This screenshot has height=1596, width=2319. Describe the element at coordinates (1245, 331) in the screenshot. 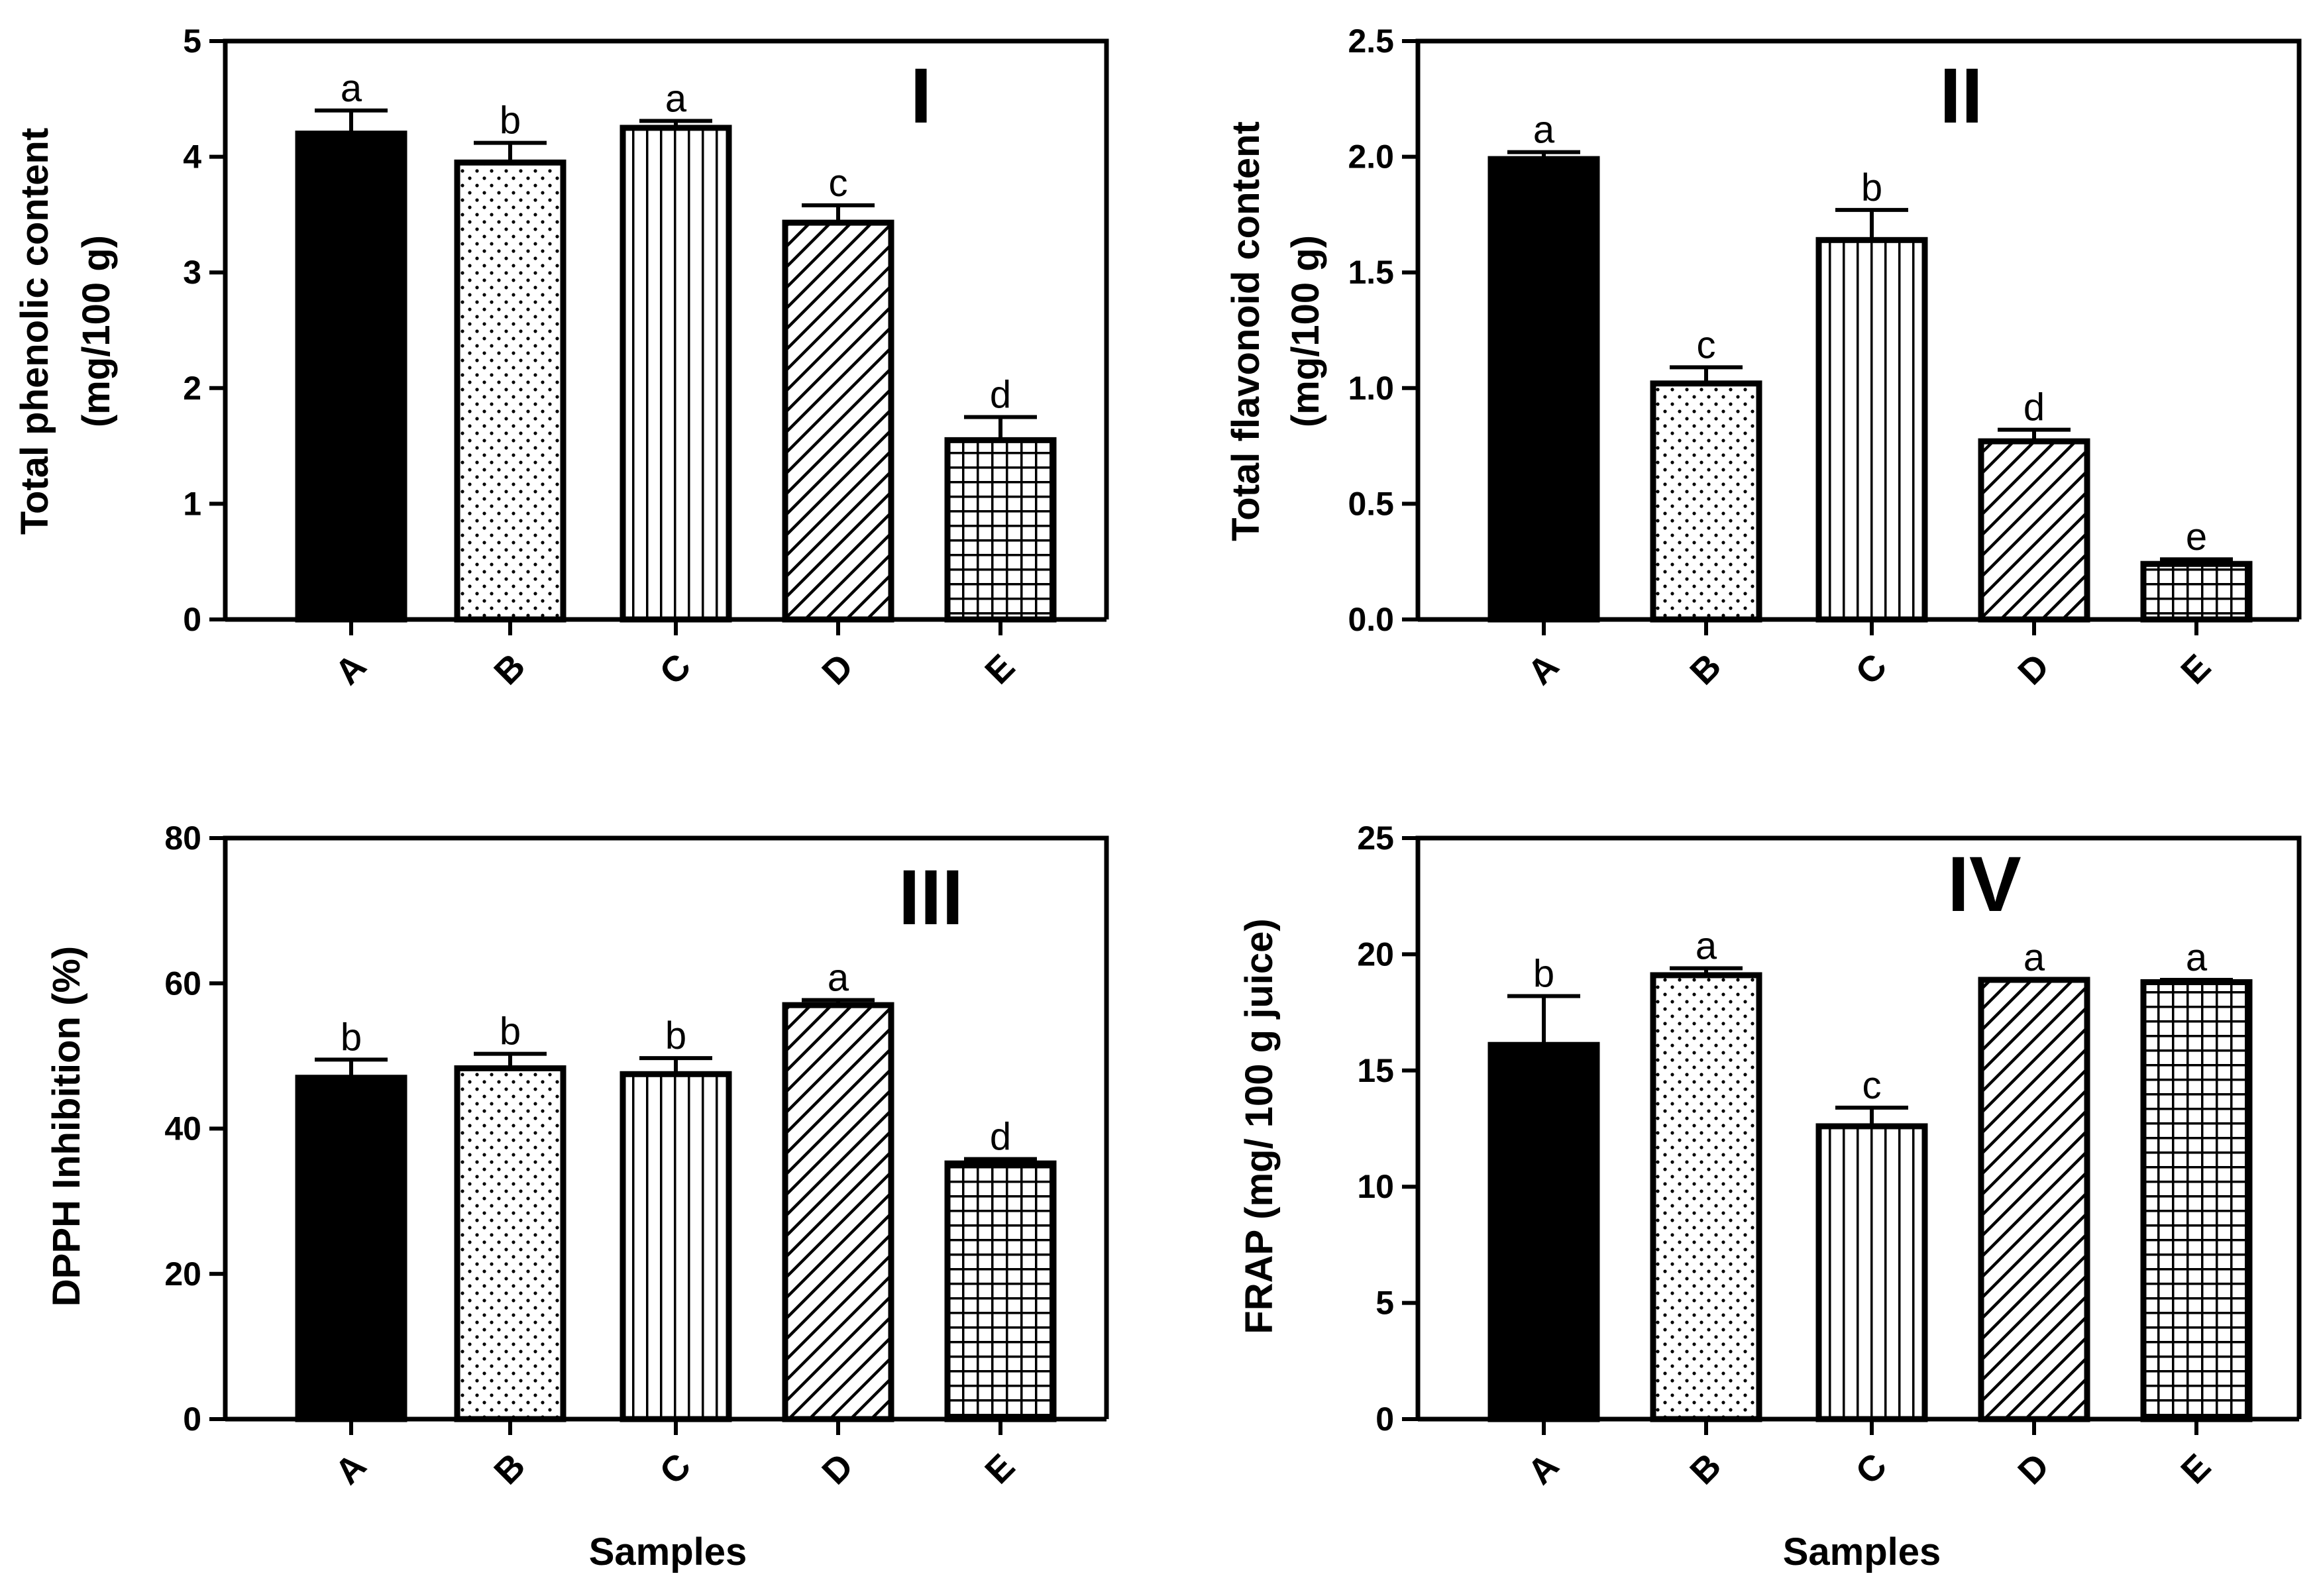

I see `y-axis-title-line-1: Total flavonoid content` at that location.